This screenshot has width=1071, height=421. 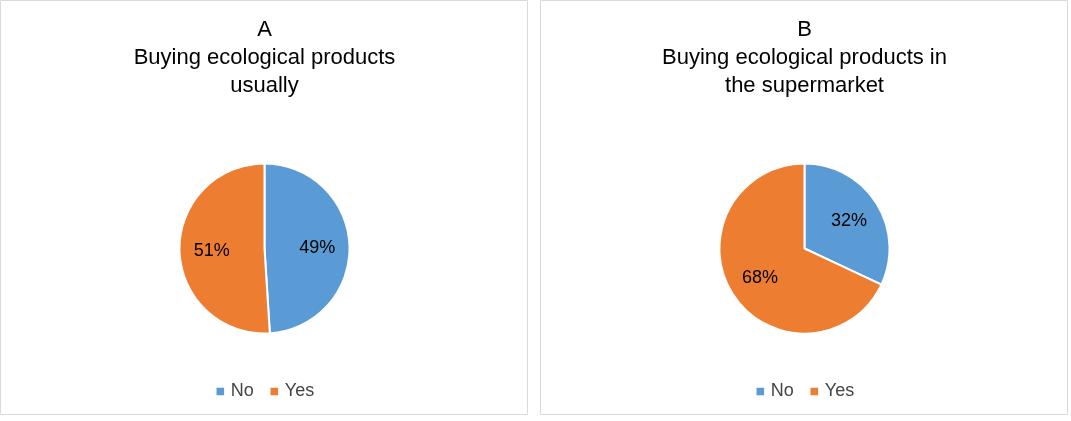 I want to click on data-label: 32%, so click(x=849, y=220).